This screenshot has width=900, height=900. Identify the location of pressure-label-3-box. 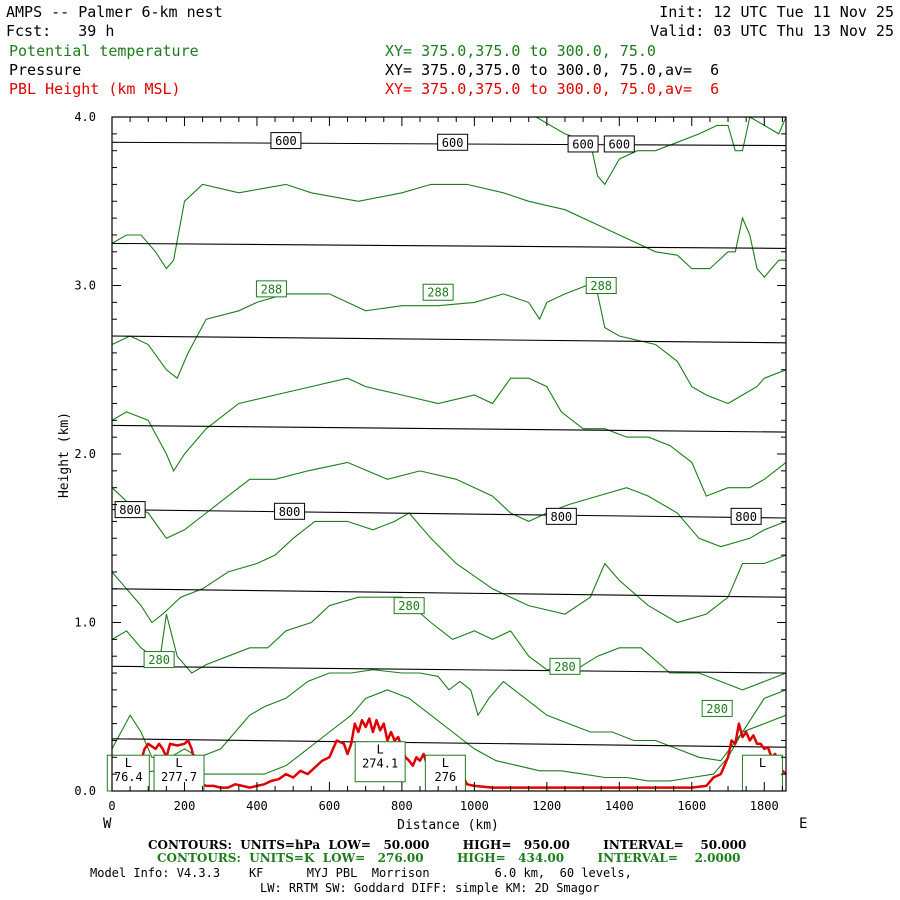
(619, 144).